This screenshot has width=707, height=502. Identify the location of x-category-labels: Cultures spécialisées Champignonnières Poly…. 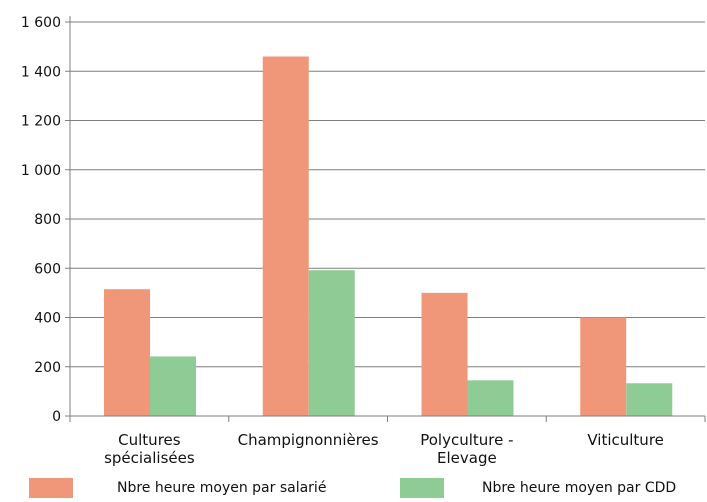
(384, 449).